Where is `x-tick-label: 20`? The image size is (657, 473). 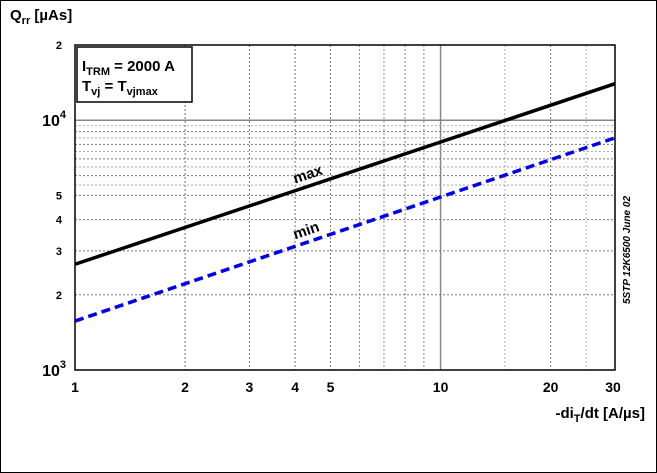
x-tick-label: 20 is located at coordinates (551, 387).